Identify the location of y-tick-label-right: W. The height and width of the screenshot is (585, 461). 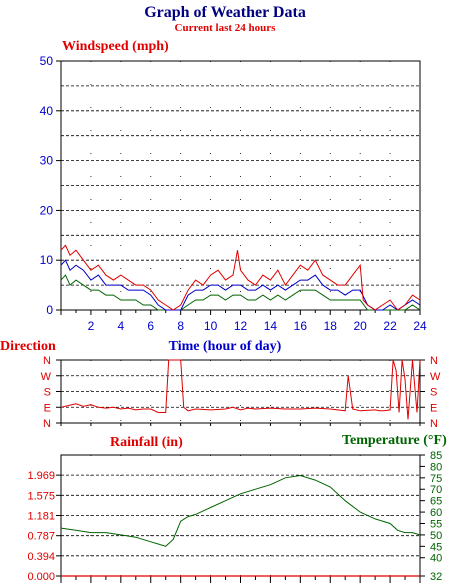
(435, 377).